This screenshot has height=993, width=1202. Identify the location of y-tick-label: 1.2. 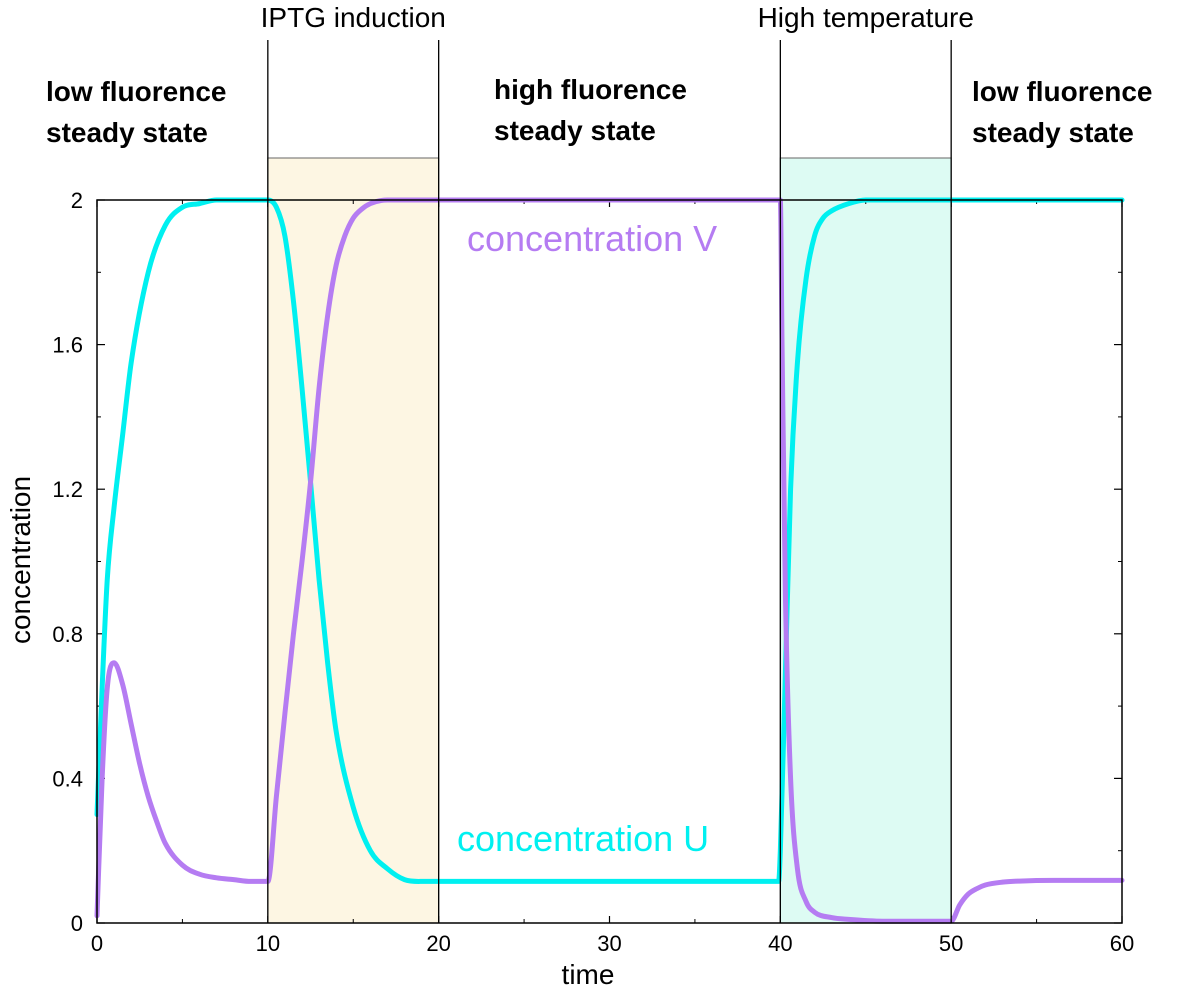
(67, 489).